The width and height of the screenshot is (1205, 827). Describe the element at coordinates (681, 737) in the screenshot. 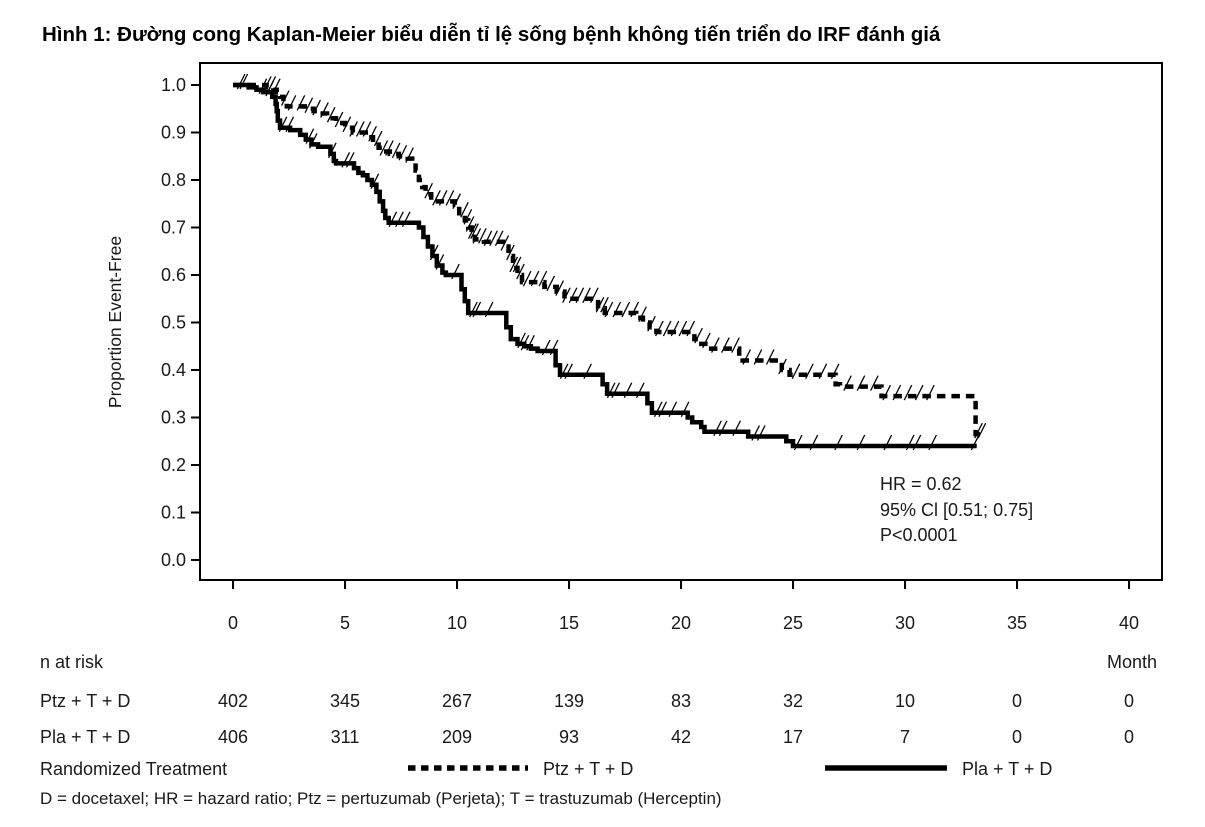

I see `risk-count: 42` at that location.